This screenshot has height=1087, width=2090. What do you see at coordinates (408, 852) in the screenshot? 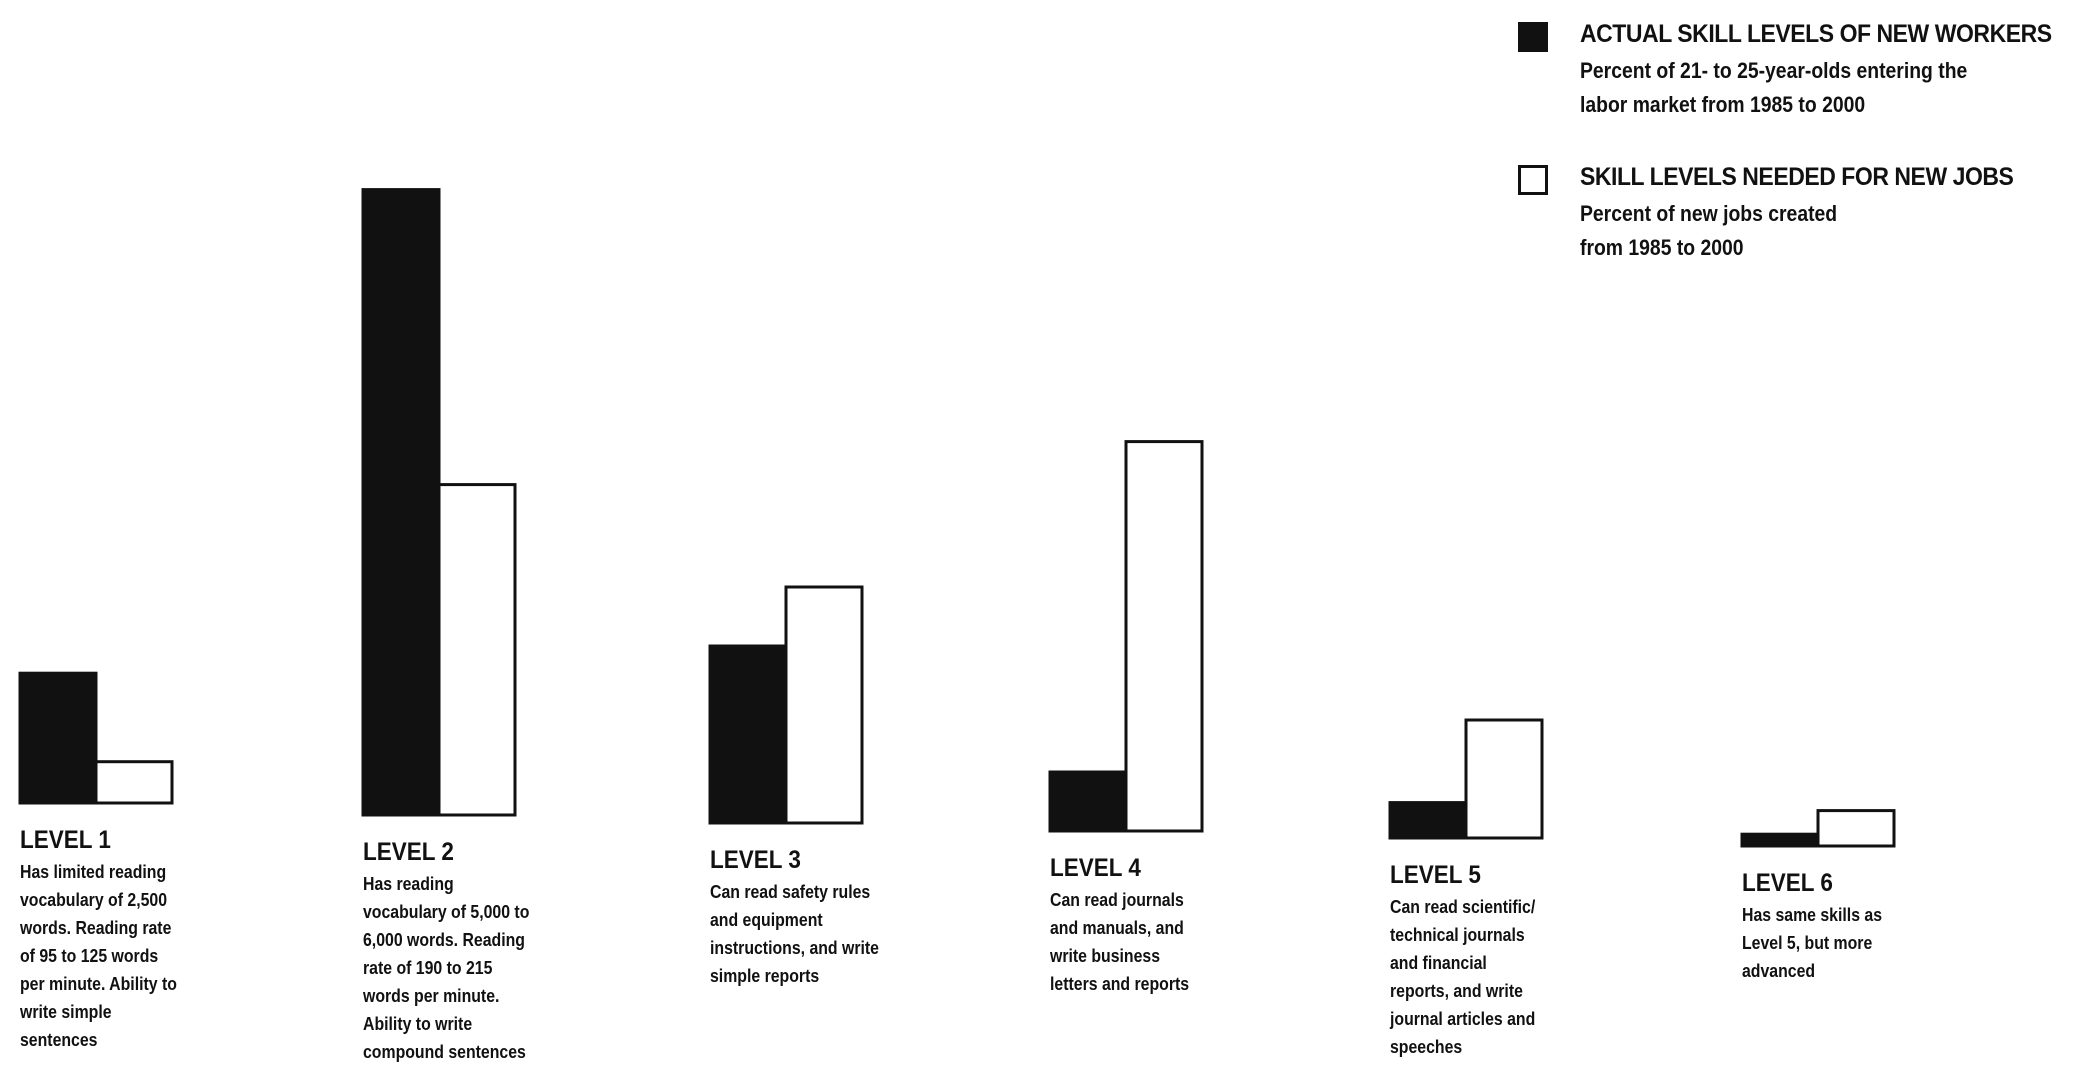
I see `category-title: LEVEL 2` at bounding box center [408, 852].